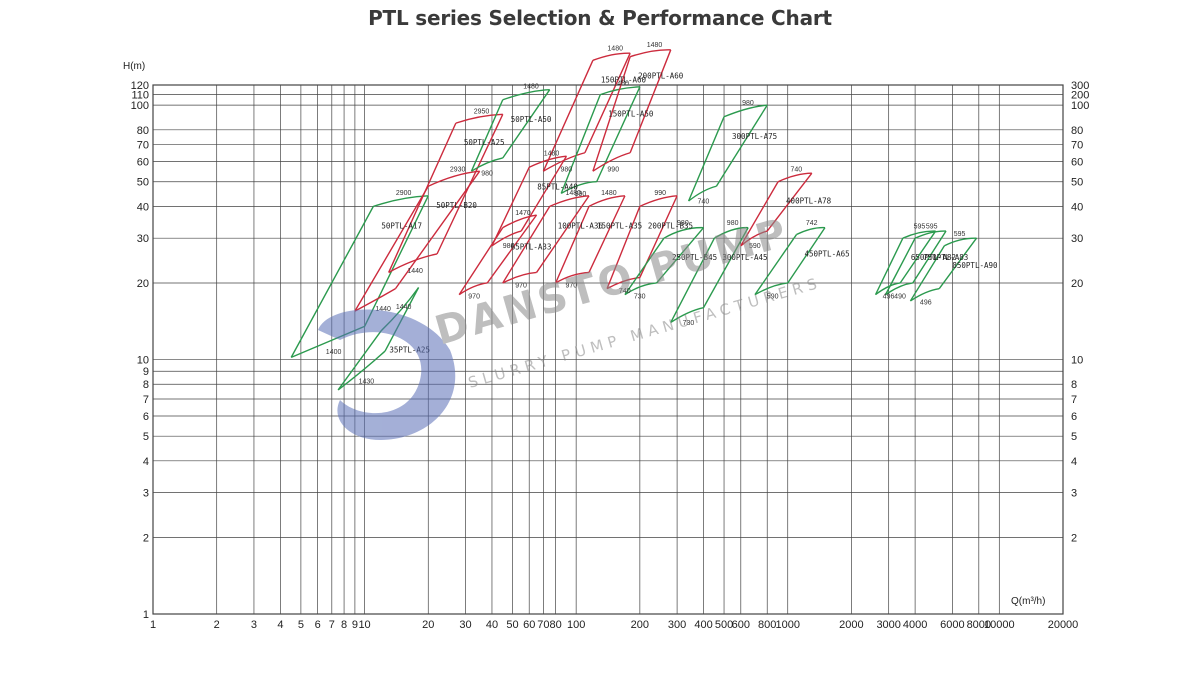 This screenshot has width=1200, height=673. I want to click on y-tick-label-right: 60, so click(1077, 163).